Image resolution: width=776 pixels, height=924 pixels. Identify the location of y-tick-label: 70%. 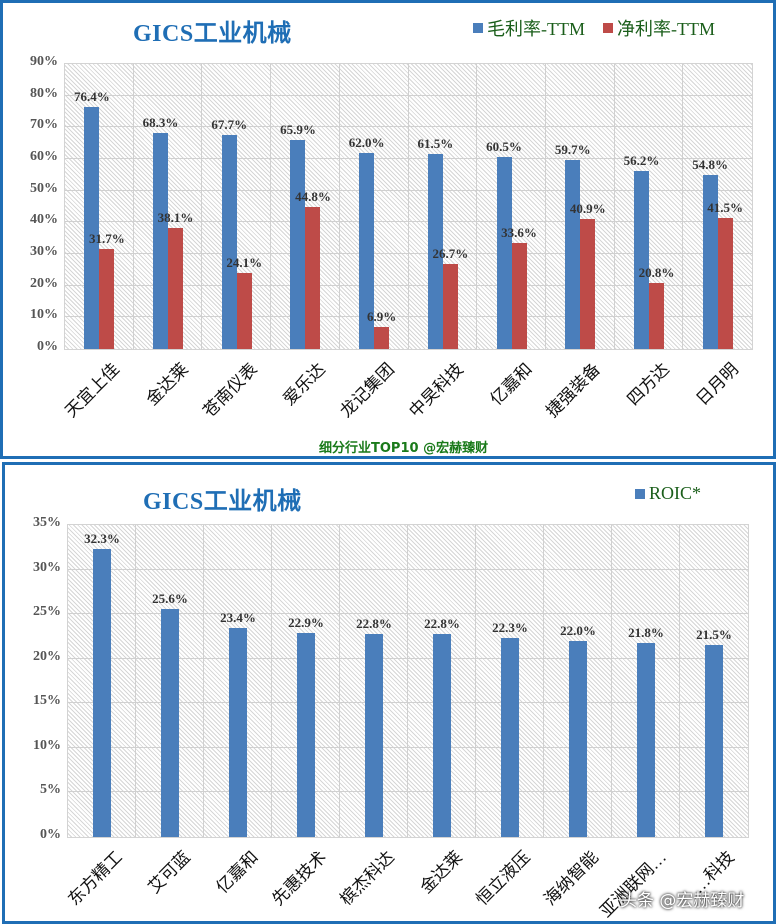
(44, 125).